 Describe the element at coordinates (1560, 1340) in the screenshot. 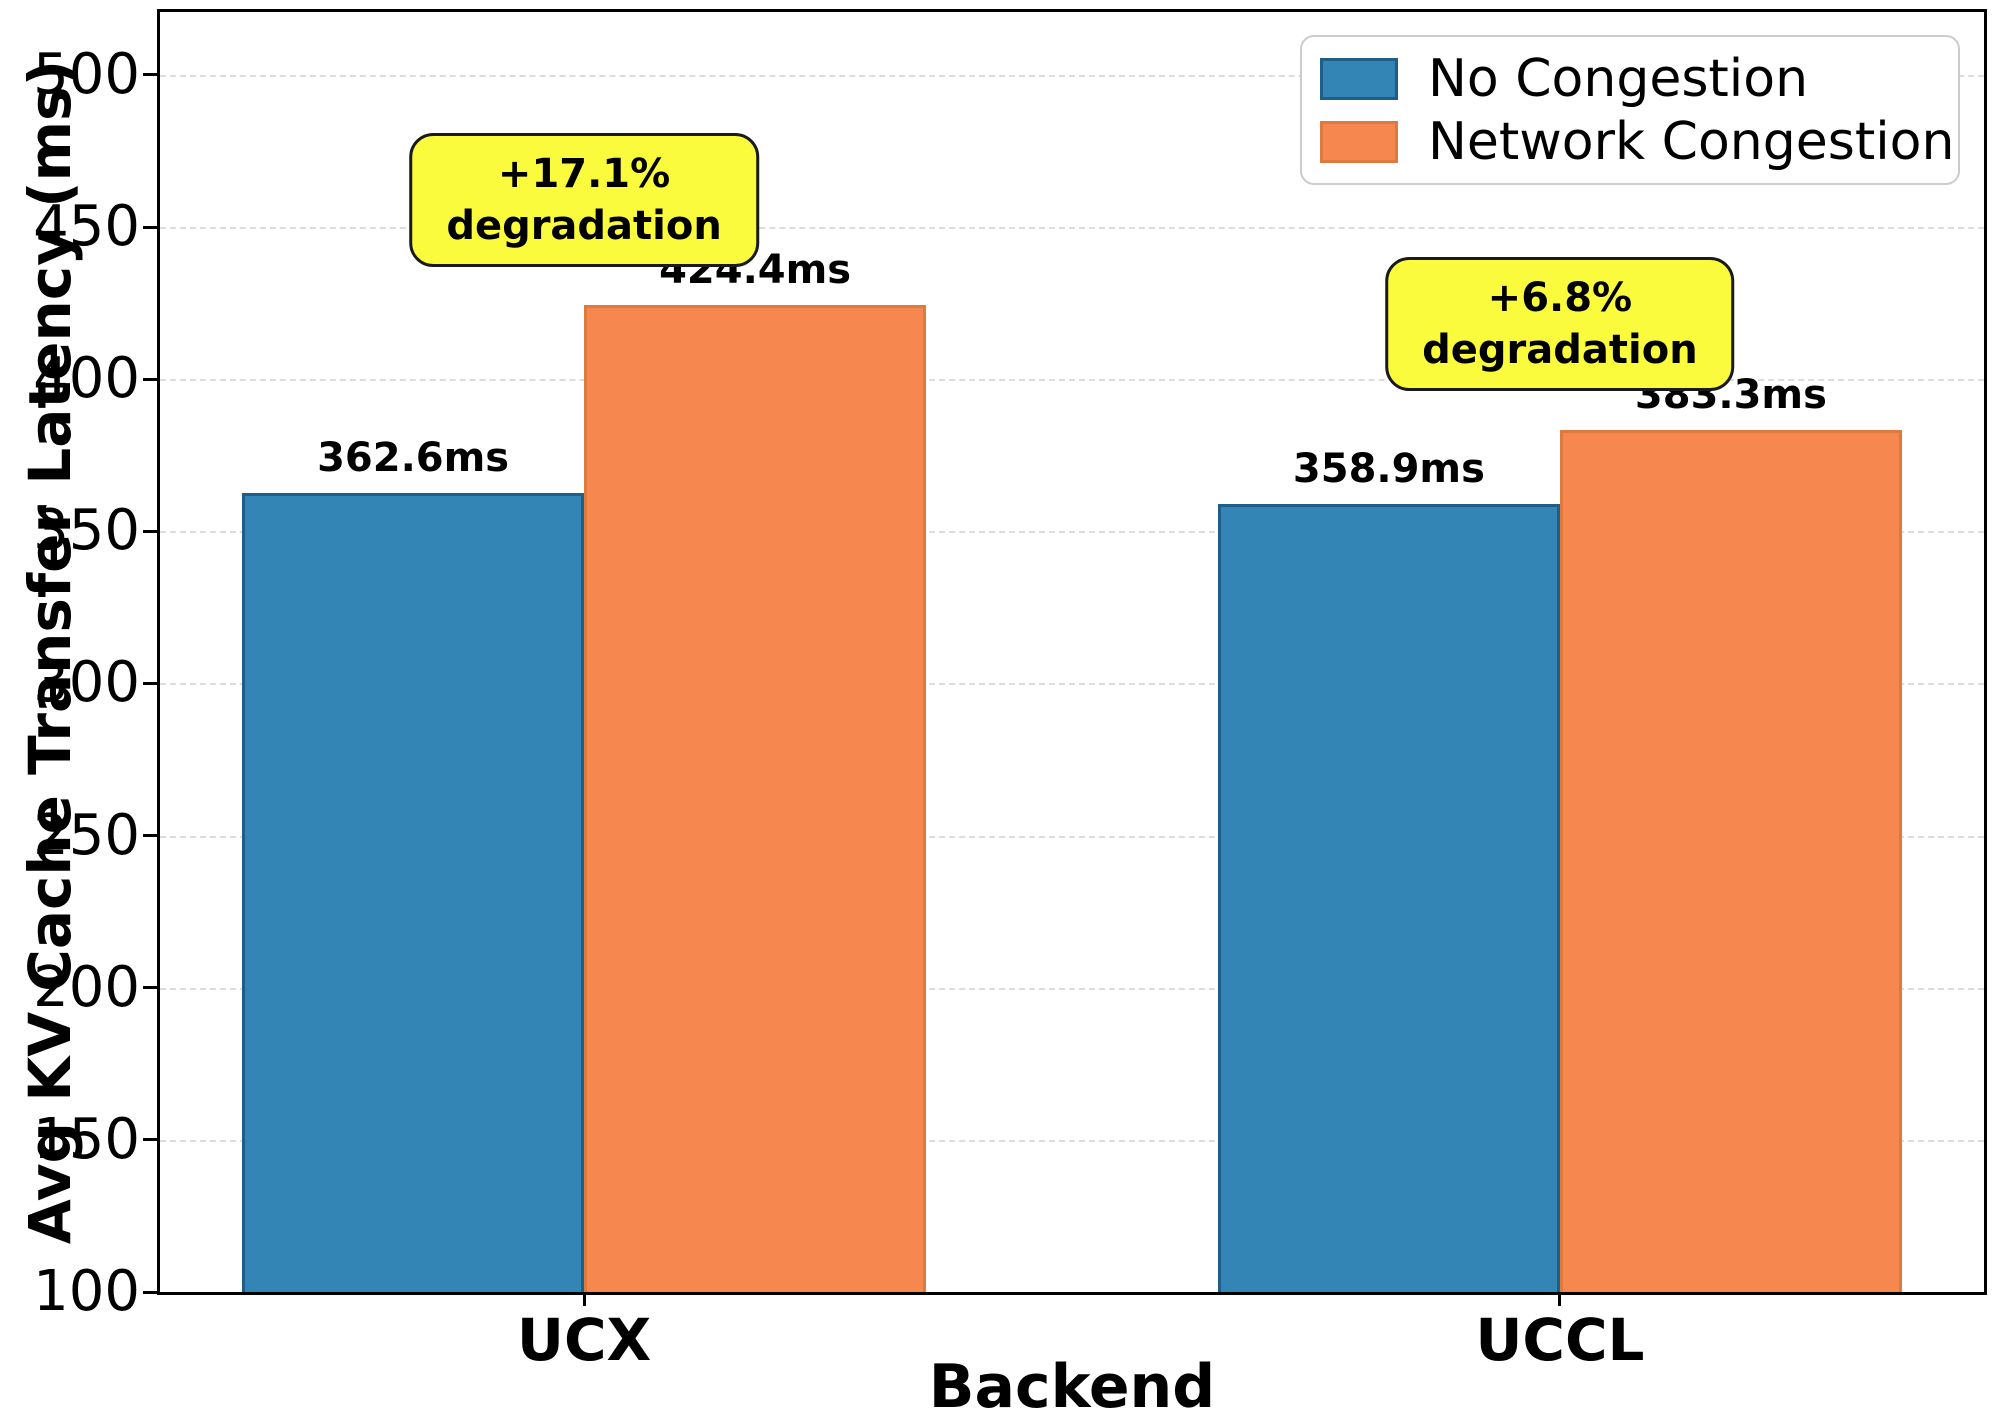

I see `x-tick-label-uccl: UCCL` at that location.